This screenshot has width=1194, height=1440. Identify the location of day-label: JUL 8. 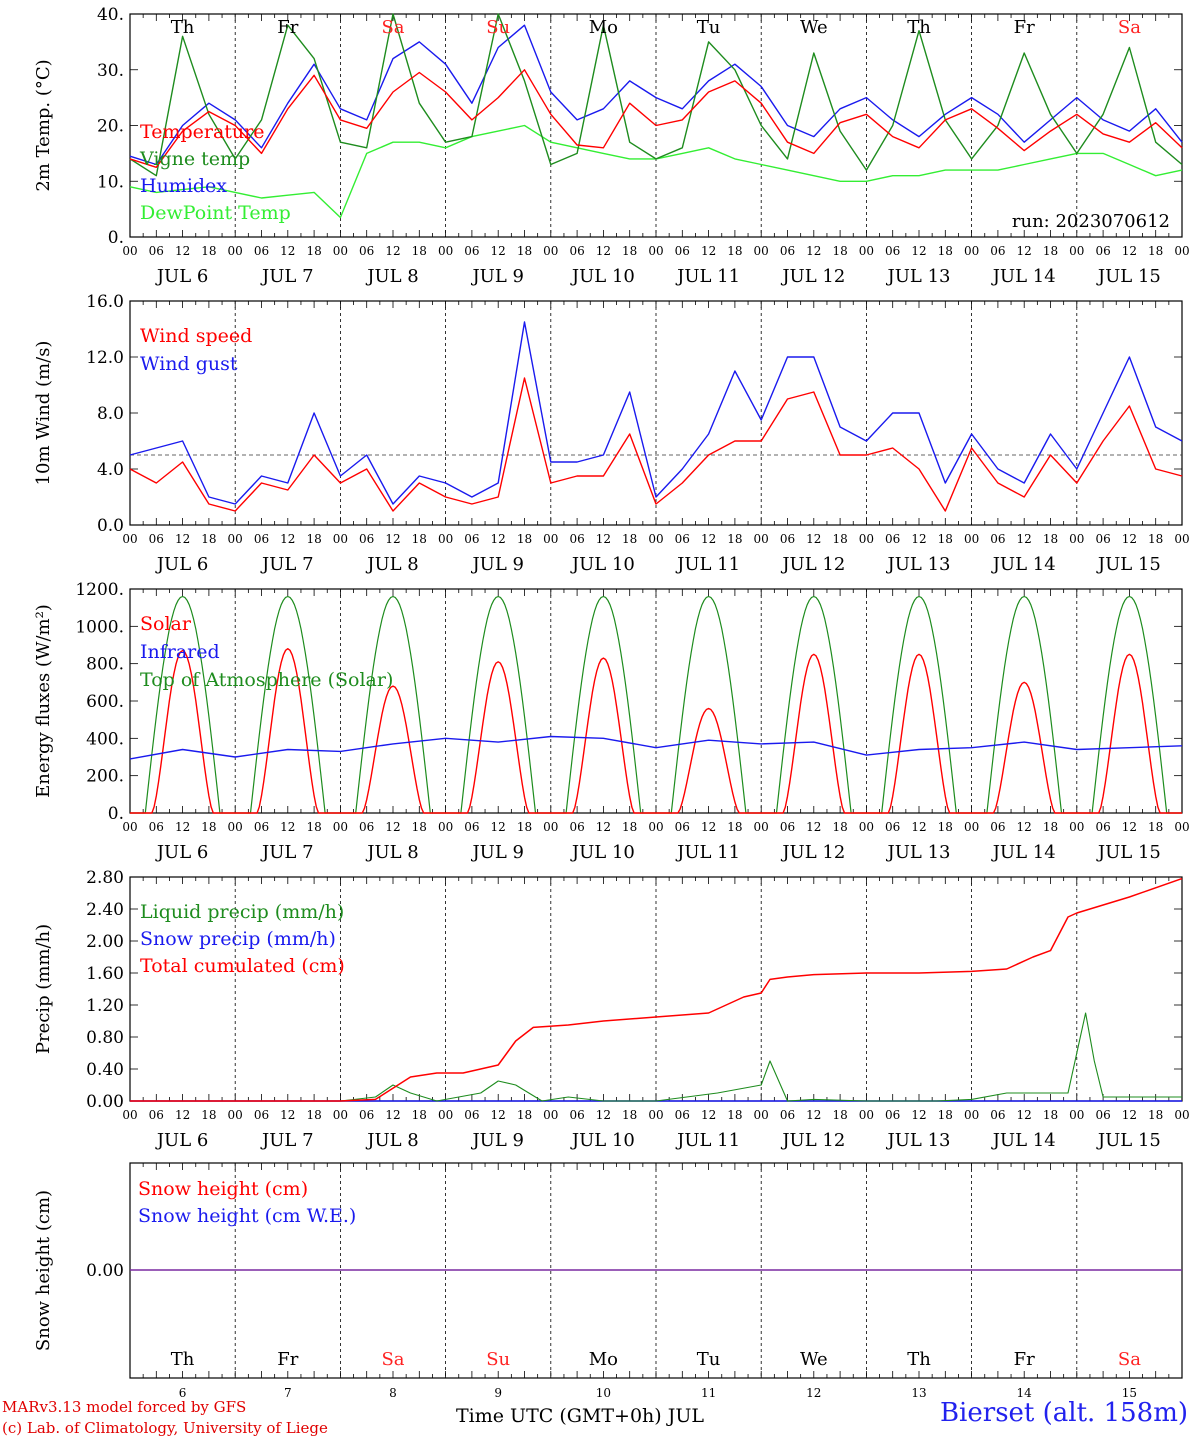
(392, 1140).